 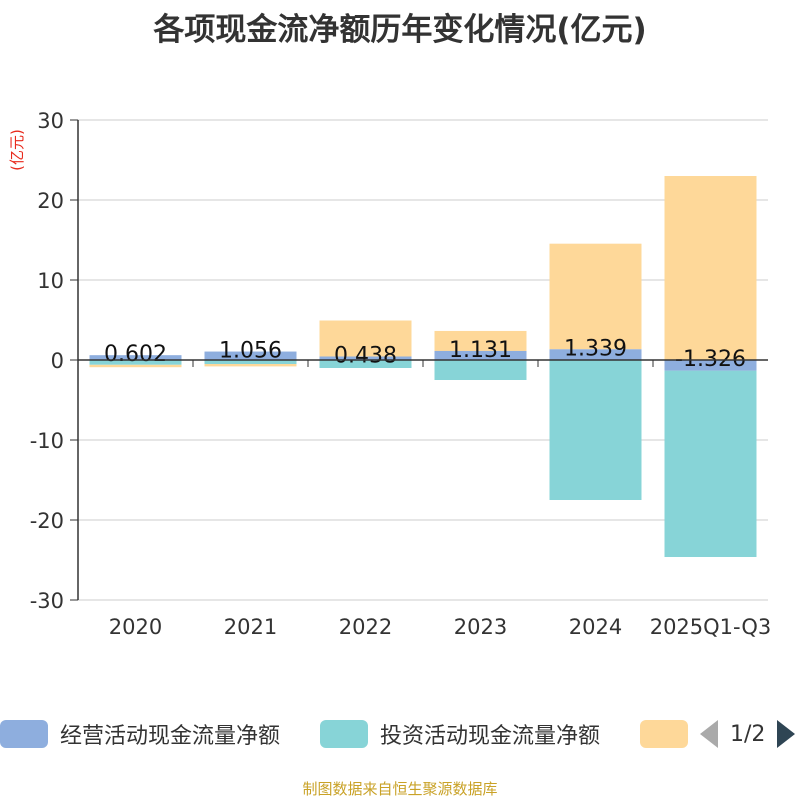 What do you see at coordinates (400, 30) in the screenshot?
I see `chart-title: 各项现金流净额历年变化情况(亿元)` at bounding box center [400, 30].